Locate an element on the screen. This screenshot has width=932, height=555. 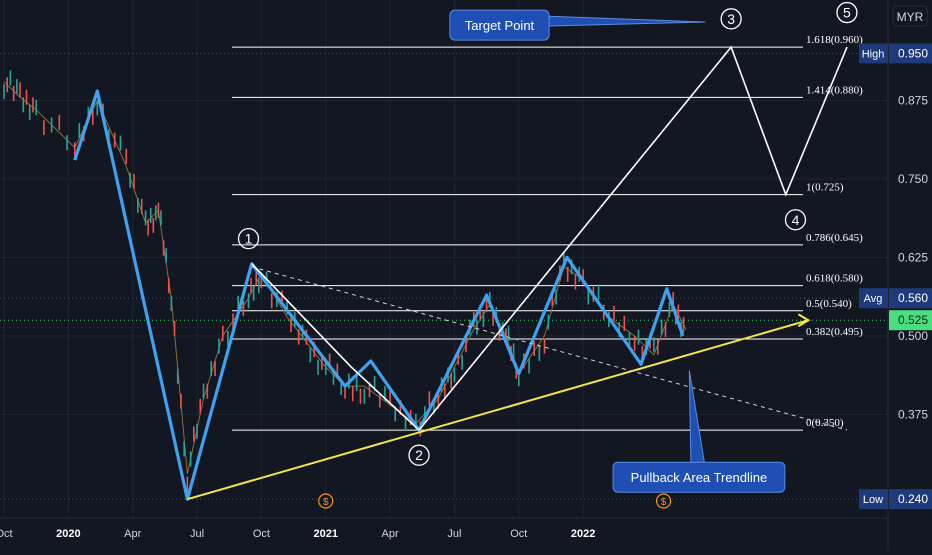
time-tick-label: 2020 is located at coordinates (68, 534).